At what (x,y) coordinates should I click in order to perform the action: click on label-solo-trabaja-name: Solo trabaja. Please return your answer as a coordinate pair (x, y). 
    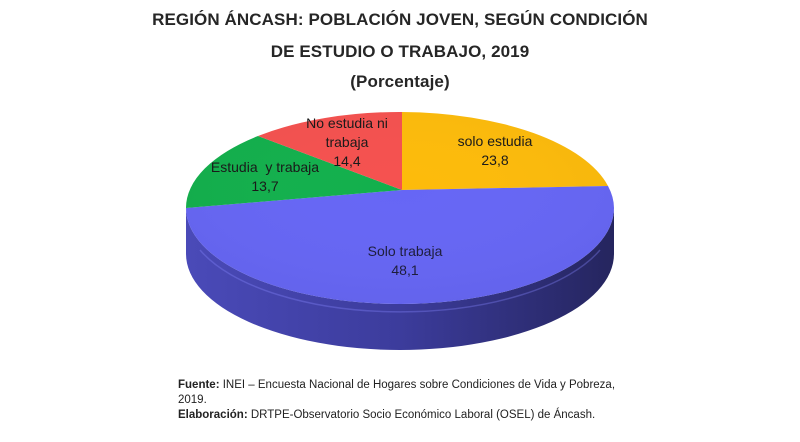
    Looking at the image, I should click on (405, 251).